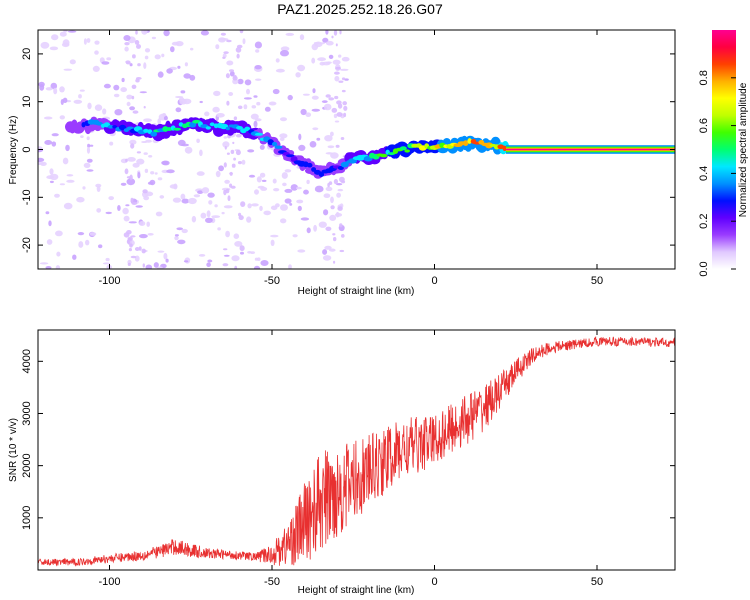 This screenshot has width=750, height=600. Describe the element at coordinates (27, 361) in the screenshot. I see `snr-y-tick-label: 4000` at that location.